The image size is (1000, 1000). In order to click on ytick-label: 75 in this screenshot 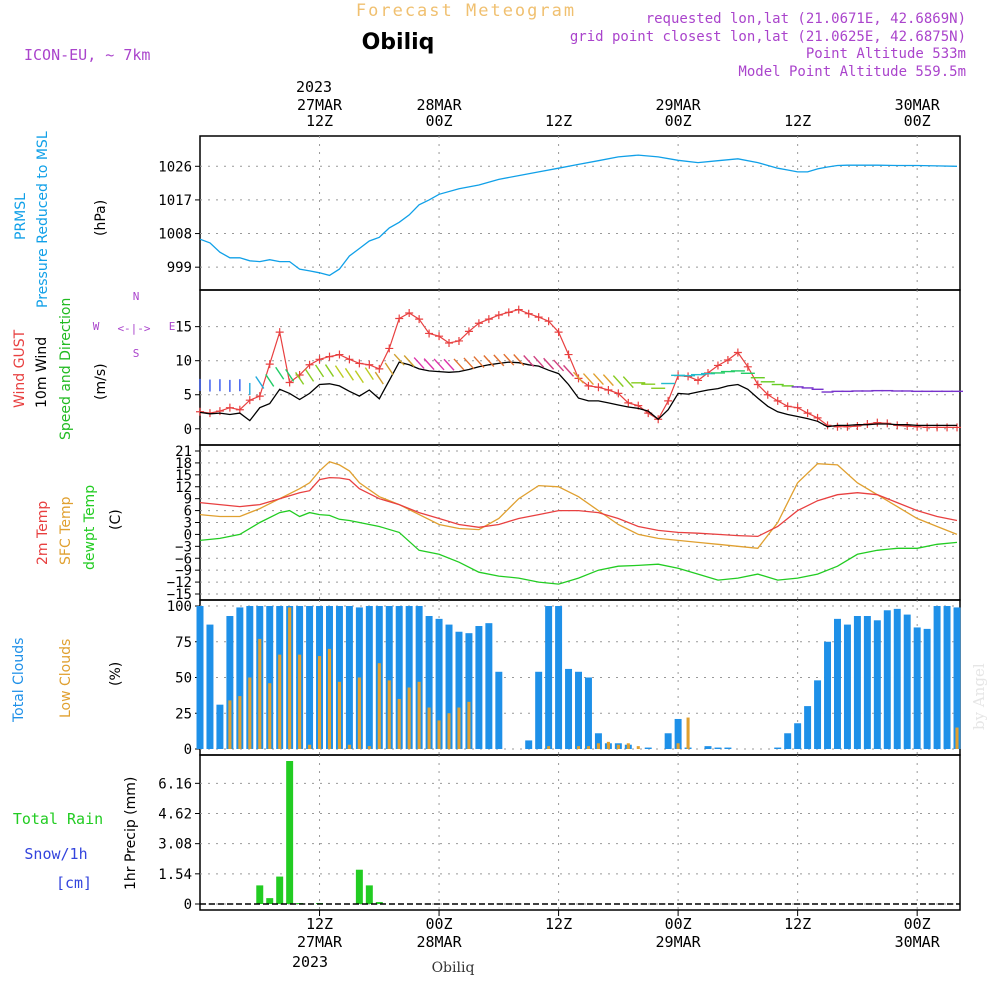, I will do `click(183, 643)`.